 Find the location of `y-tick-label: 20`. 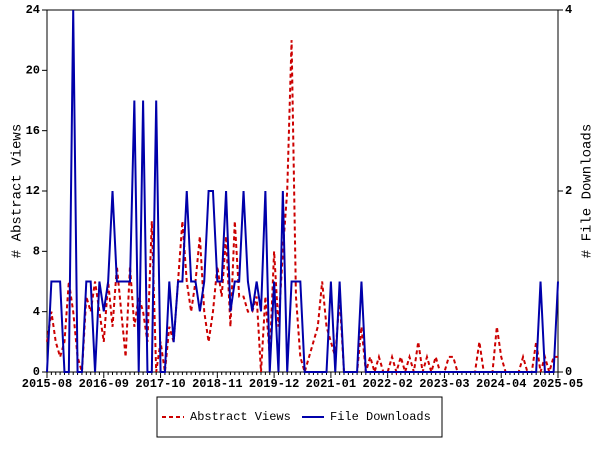

y-tick-label: 20 is located at coordinates (33, 71).